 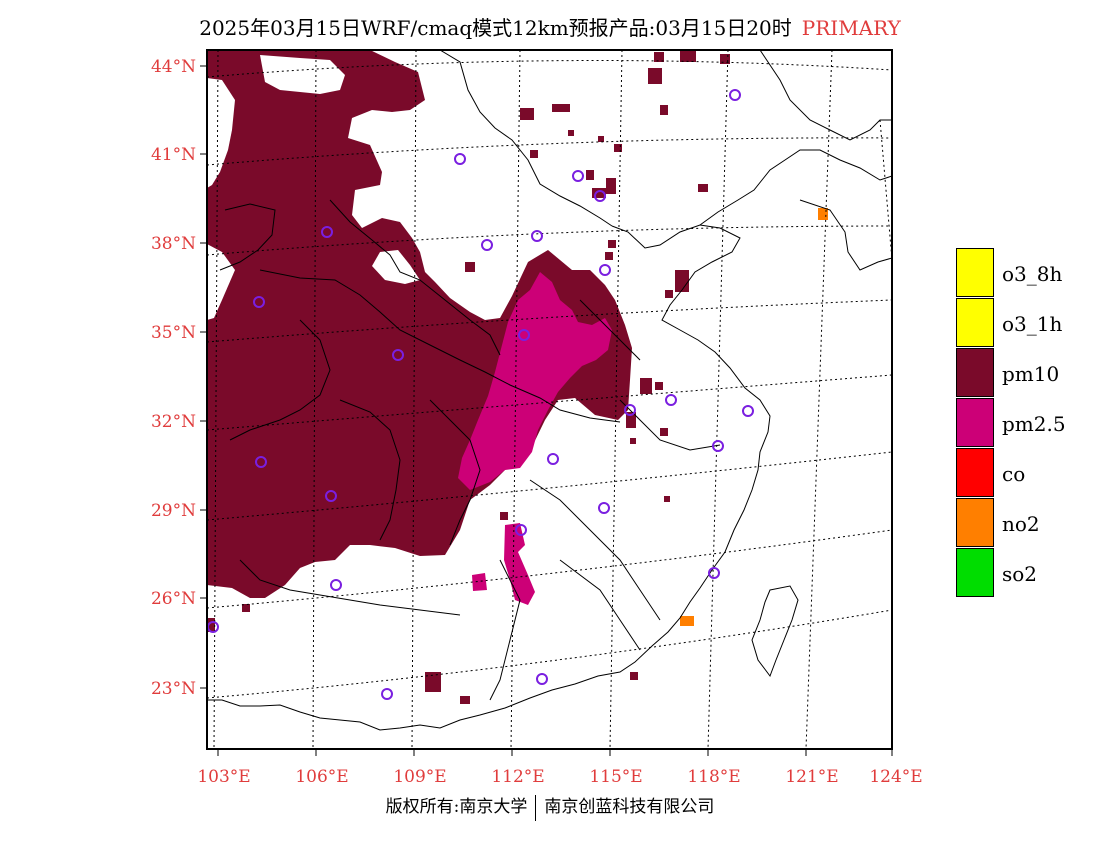 What do you see at coordinates (811, 777) in the screenshot?
I see `lon-label: 121°E` at bounding box center [811, 777].